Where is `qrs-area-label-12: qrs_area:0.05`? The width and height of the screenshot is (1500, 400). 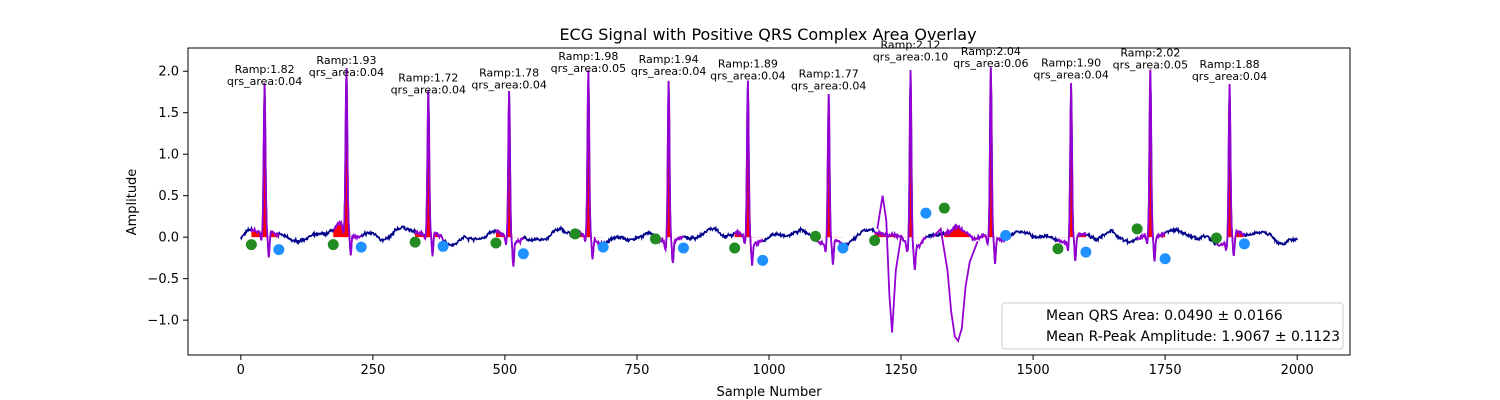 qrs-area-label-12: qrs_area:0.05 is located at coordinates (1150, 65).